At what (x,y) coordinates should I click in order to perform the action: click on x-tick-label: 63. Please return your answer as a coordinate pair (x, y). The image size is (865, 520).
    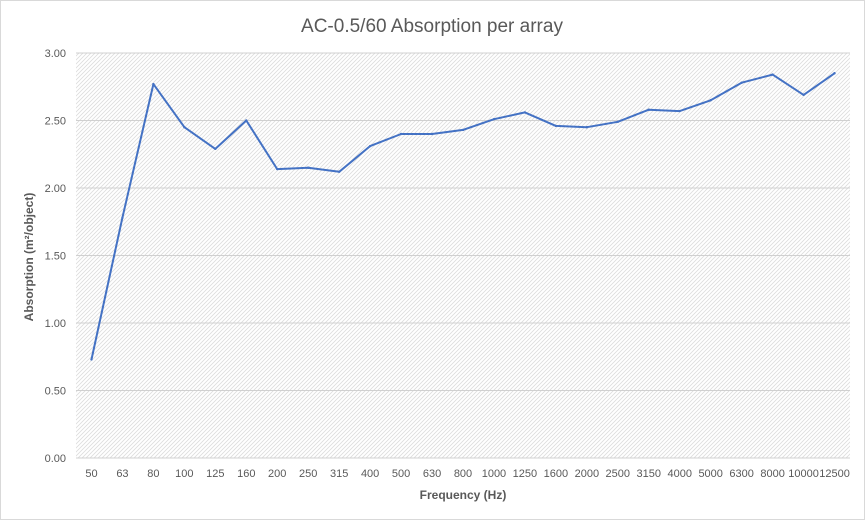
    Looking at the image, I should click on (122, 474).